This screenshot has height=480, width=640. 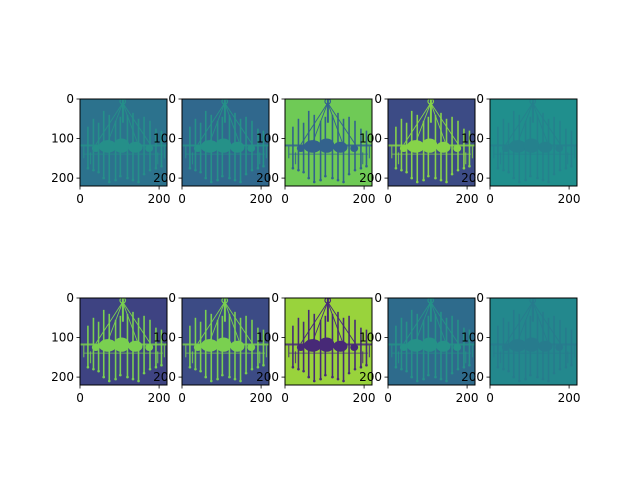 I want to click on y-tick-label: 0, so click(x=480, y=298).